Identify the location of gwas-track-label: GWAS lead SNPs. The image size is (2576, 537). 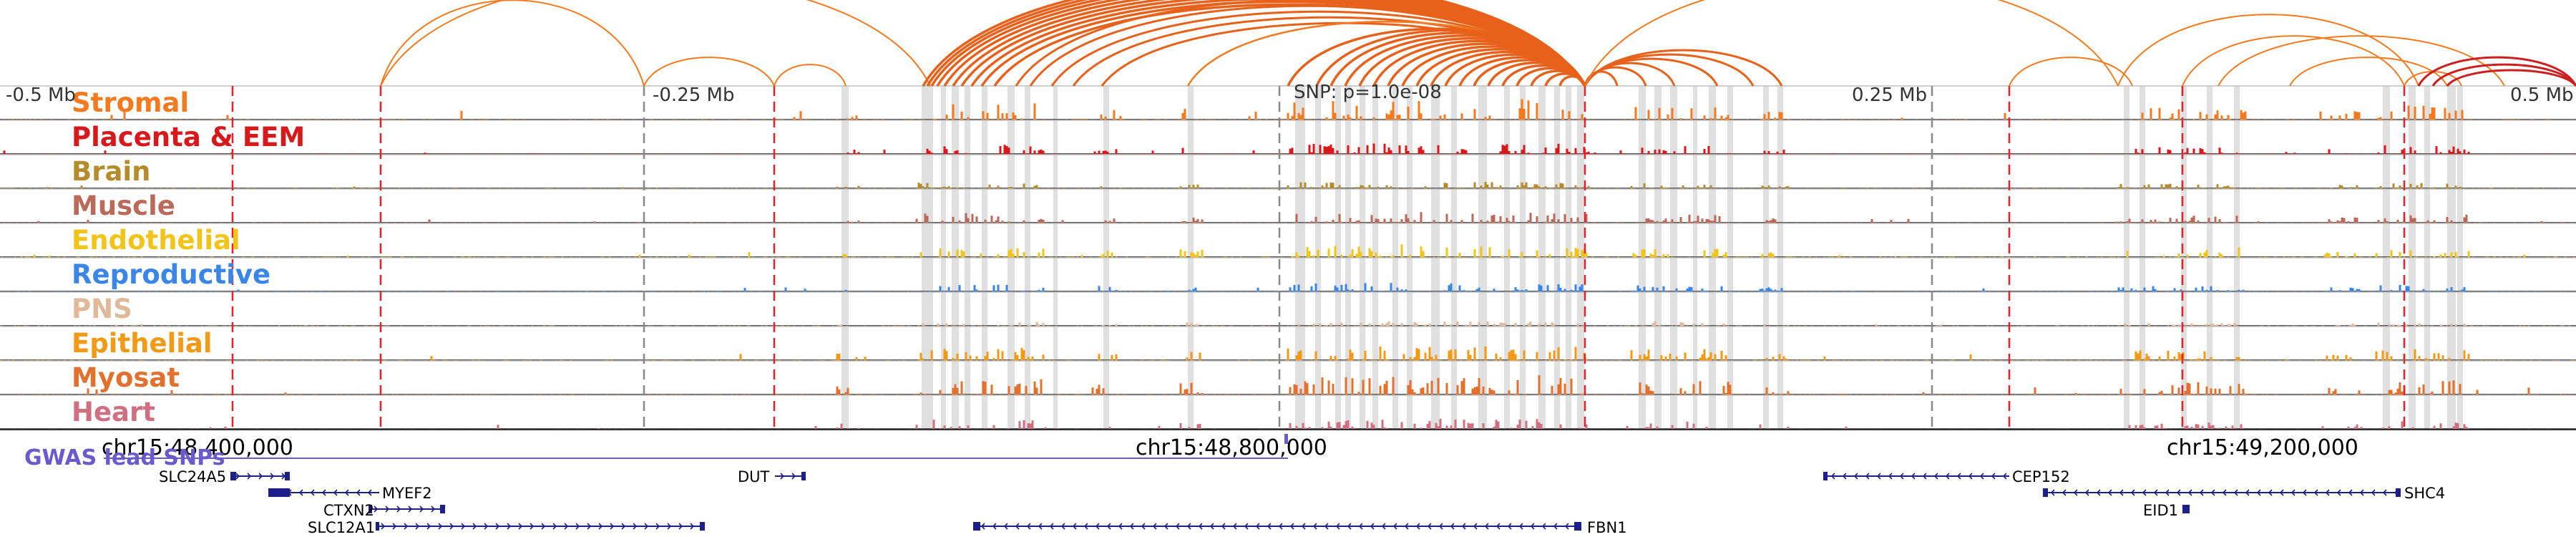
(124, 457).